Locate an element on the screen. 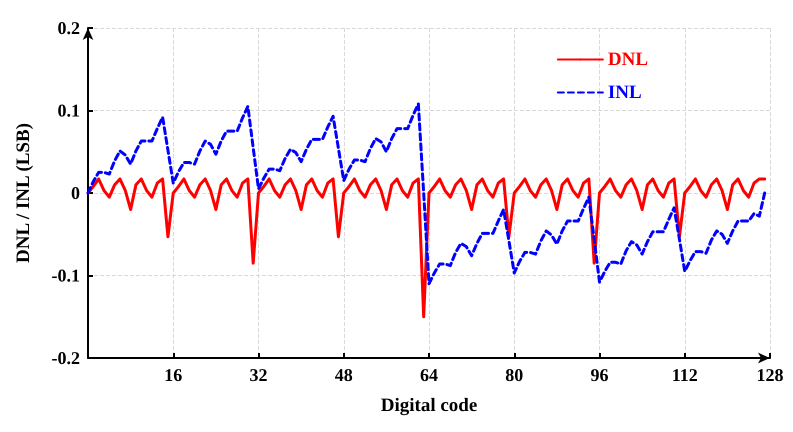 This screenshot has height=432, width=793. x-tick-label: 128 is located at coordinates (770, 375).